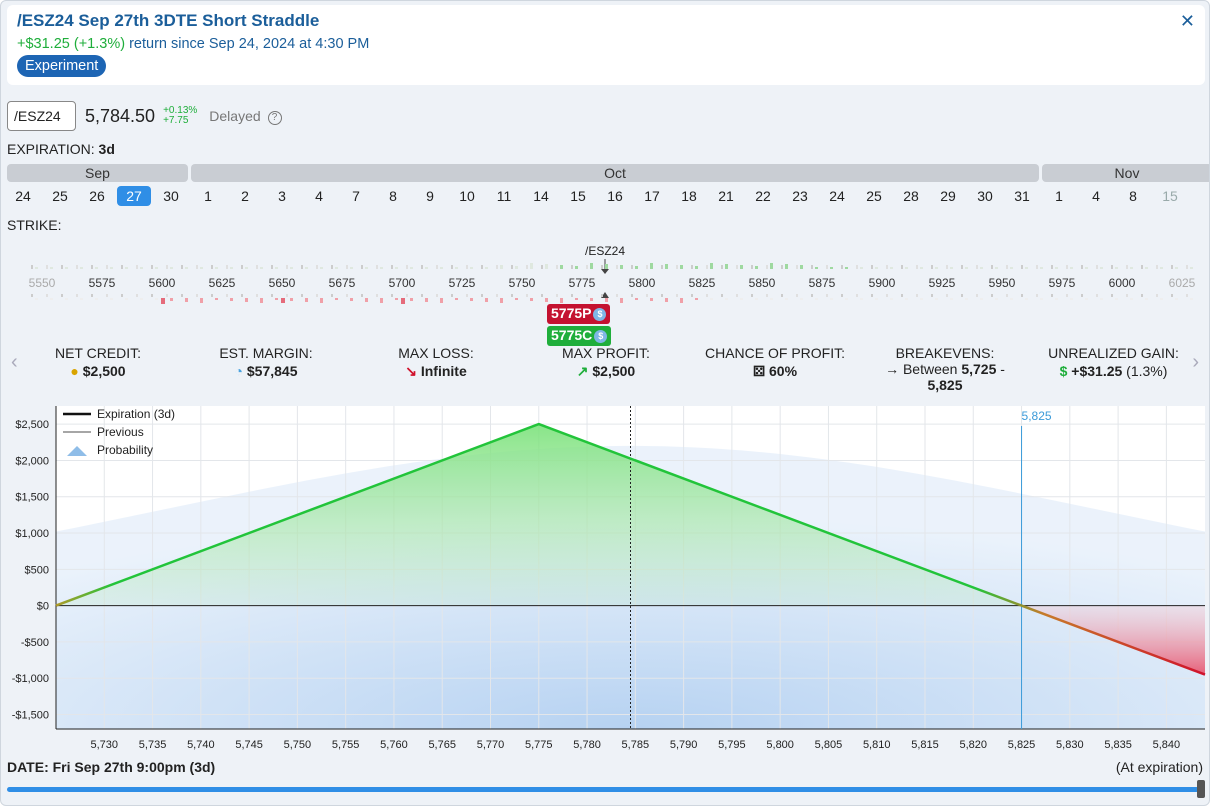 The image size is (1210, 806). I want to click on expiration-day: 2, so click(245, 196).